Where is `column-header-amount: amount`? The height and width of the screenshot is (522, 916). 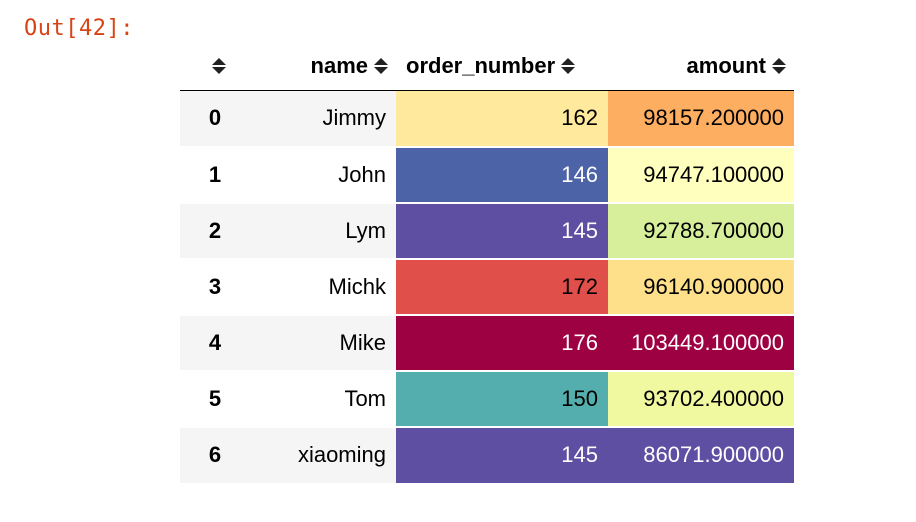 column-header-amount: amount is located at coordinates (701, 65).